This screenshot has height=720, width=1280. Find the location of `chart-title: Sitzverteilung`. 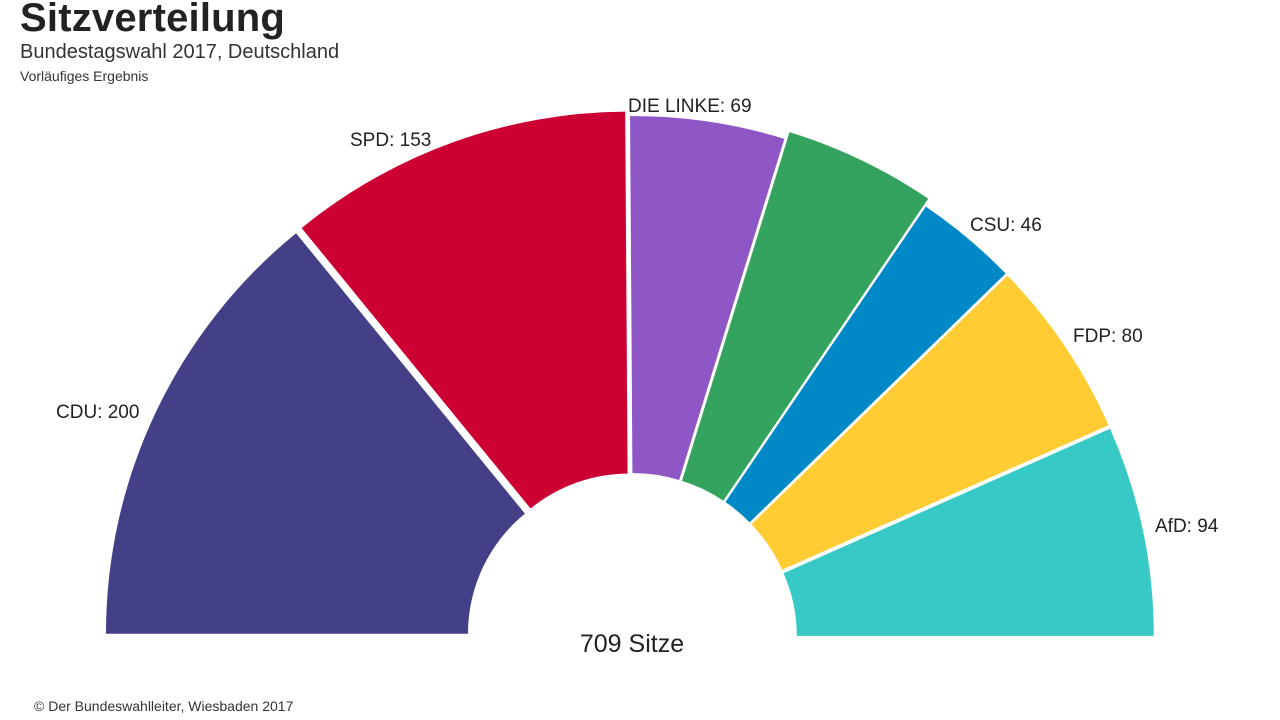

chart-title: Sitzverteilung is located at coordinates (153, 20).